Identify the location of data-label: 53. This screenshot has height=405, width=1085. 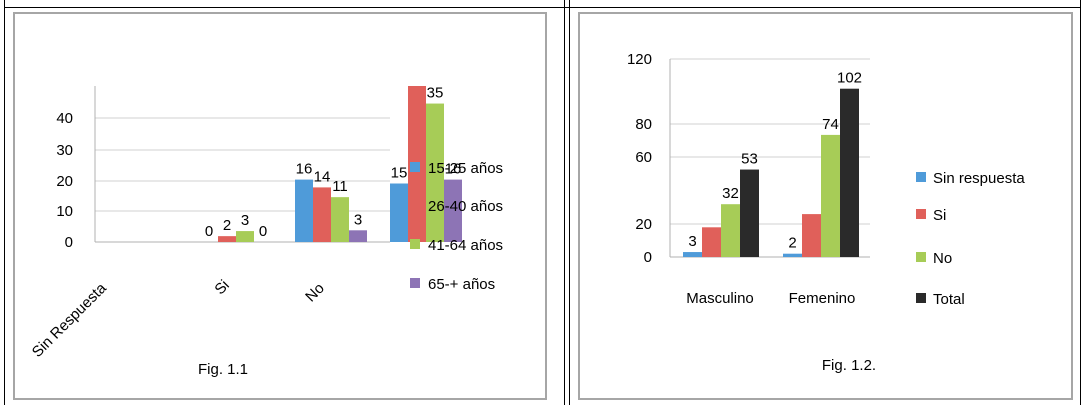
(749, 159).